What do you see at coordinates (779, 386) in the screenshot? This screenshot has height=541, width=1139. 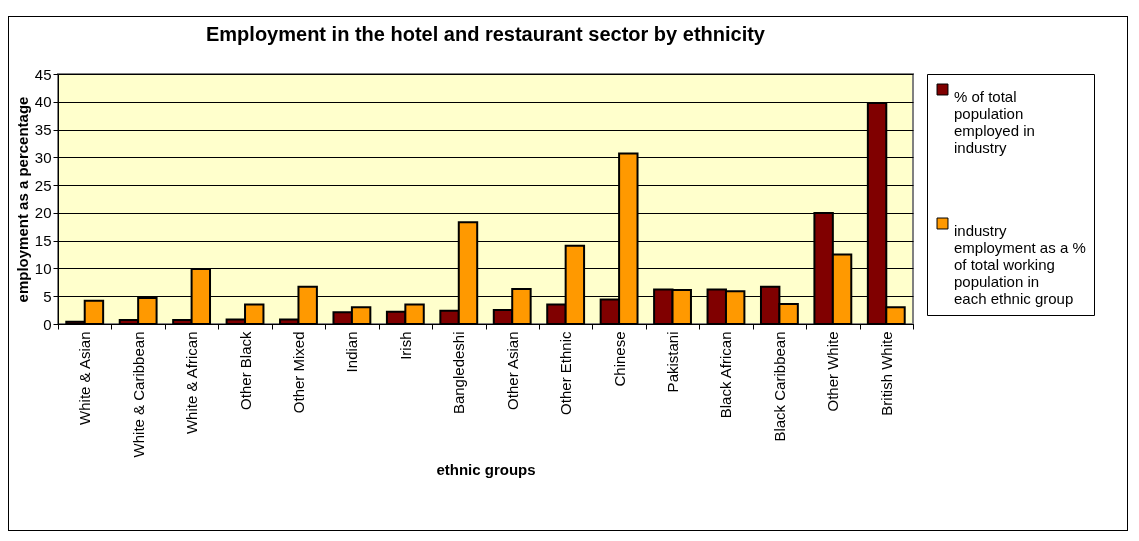 I see `x-tick-label: Black Caribbean` at bounding box center [779, 386].